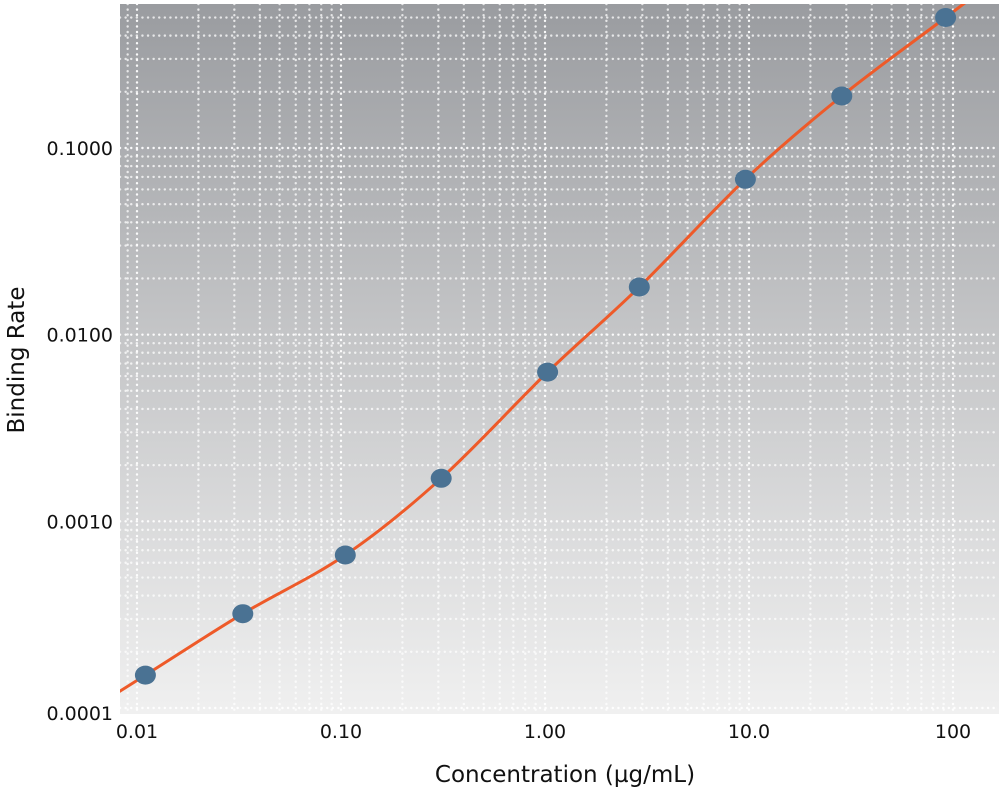 Image resolution: width=1000 pixels, height=794 pixels. I want to click on y-tick-label: 0.0010, so click(80, 522).